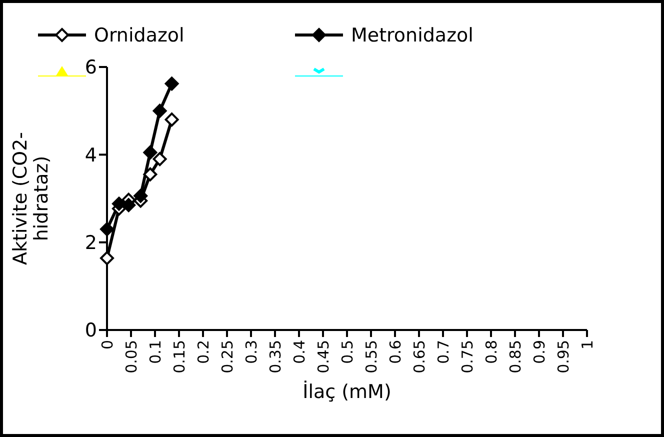  What do you see at coordinates (443, 352) in the screenshot?
I see `x-tick-label: 0.7` at bounding box center [443, 352].